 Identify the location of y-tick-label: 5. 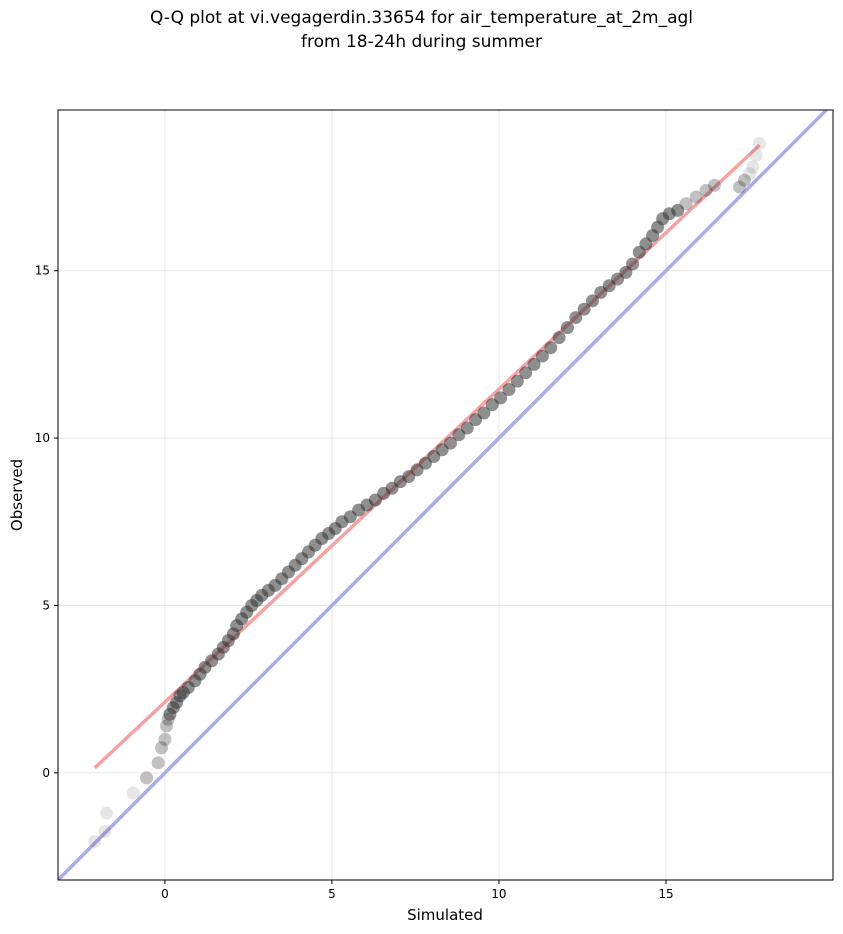
(46, 605).